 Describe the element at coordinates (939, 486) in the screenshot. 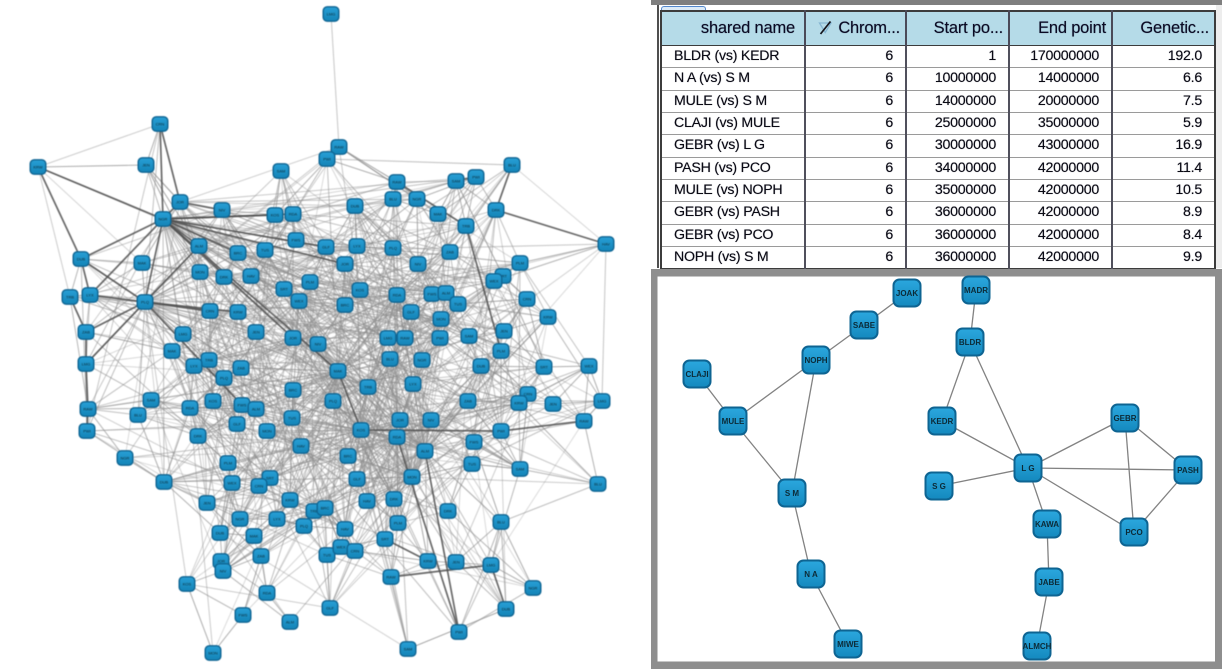

I see `svg-text: S G` at that location.